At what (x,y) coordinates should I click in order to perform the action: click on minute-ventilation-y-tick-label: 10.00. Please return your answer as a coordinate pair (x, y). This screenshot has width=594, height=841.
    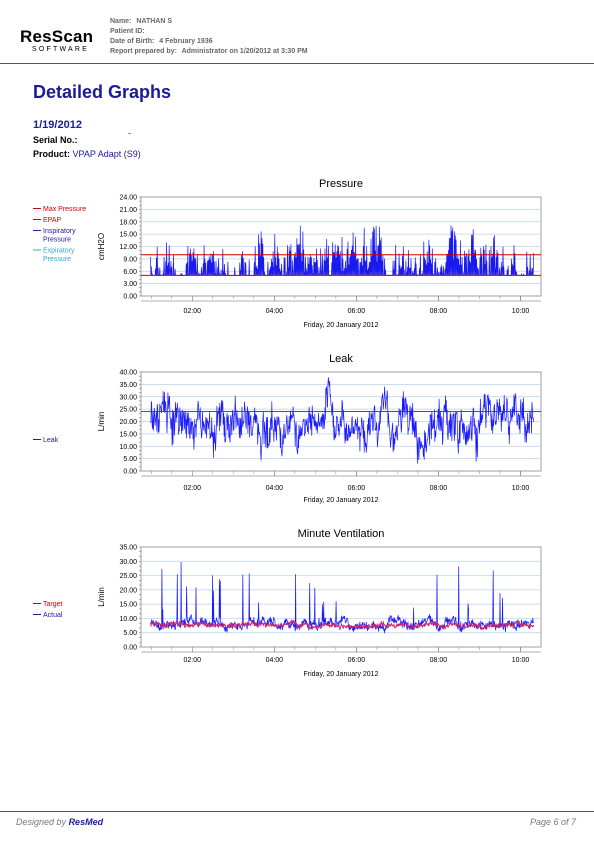
    Looking at the image, I should click on (128, 619).